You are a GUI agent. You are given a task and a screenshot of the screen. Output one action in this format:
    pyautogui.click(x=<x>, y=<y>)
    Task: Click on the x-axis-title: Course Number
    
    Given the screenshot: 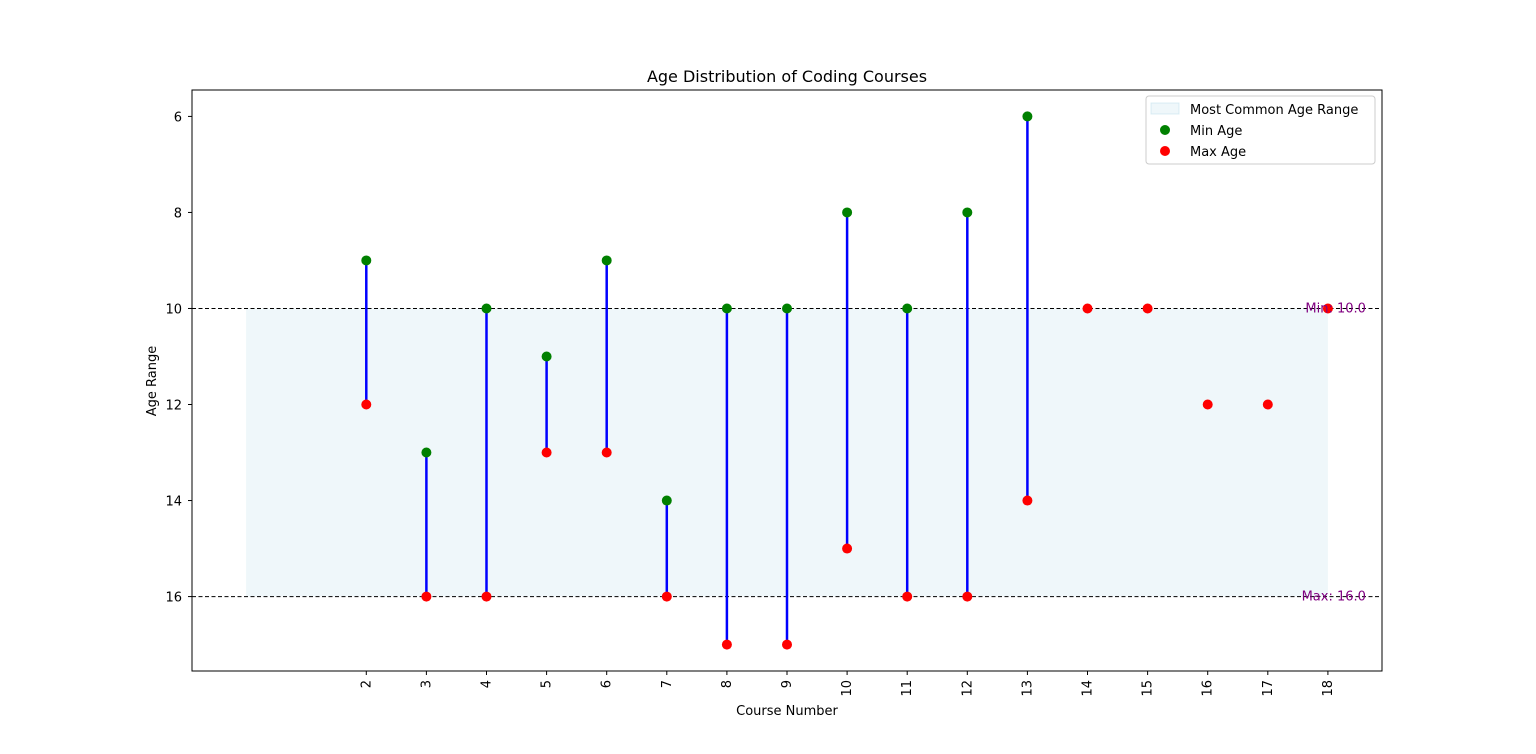 What is the action you would take?
    pyautogui.click(x=787, y=711)
    